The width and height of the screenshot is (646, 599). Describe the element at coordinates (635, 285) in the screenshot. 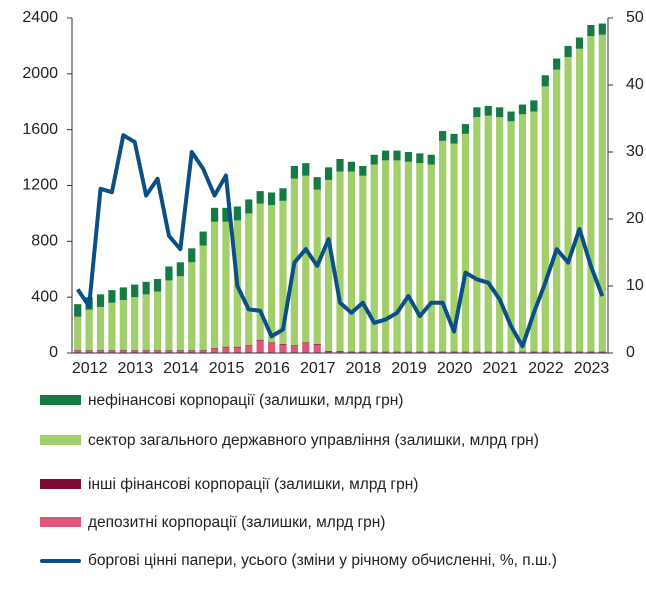

I see `y2-tick-label: 10` at that location.